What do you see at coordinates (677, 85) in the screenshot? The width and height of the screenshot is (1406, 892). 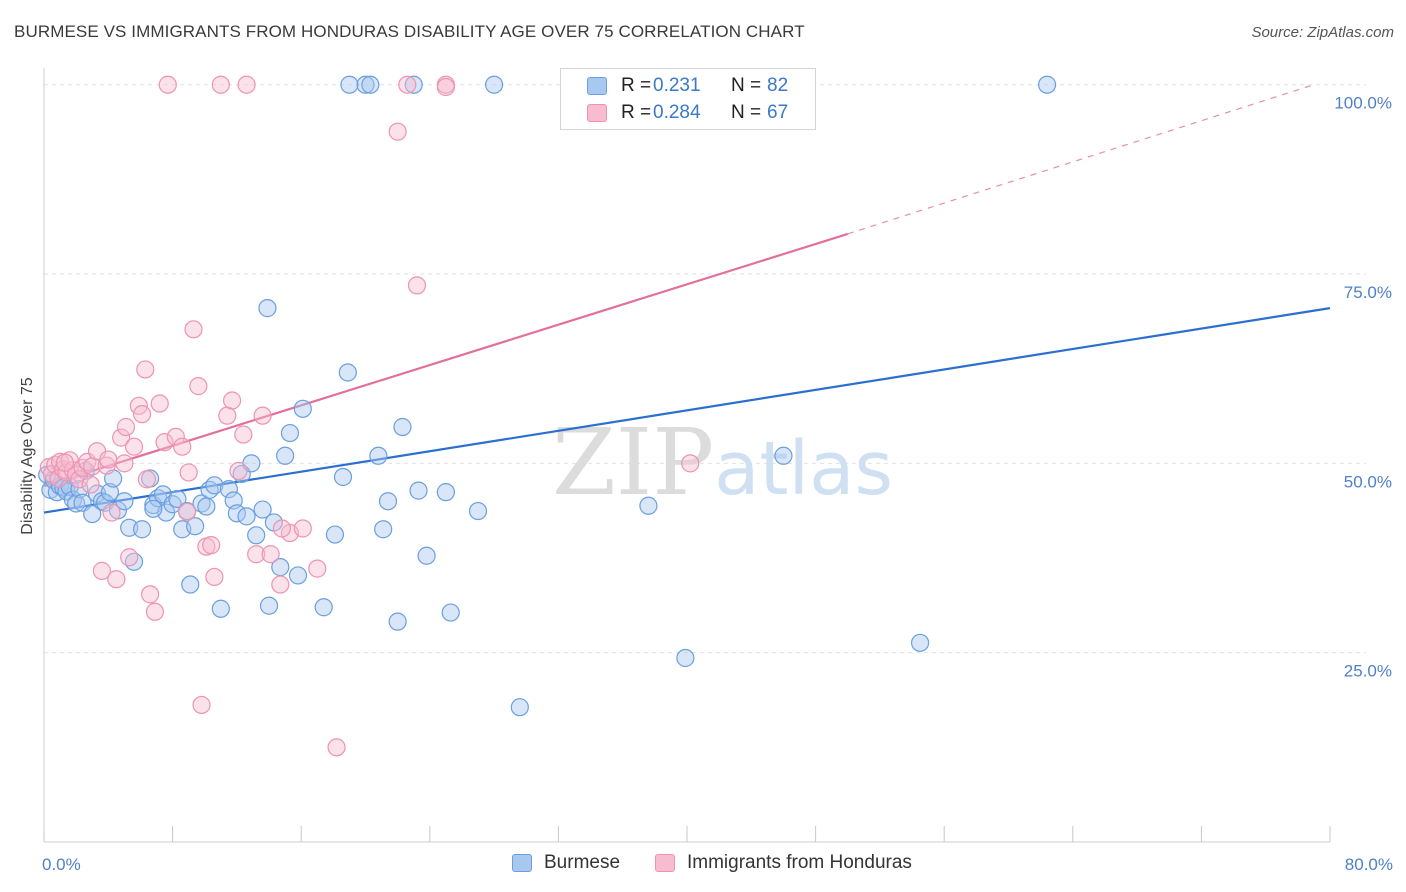 I see `r-value: 0.231` at bounding box center [677, 85].